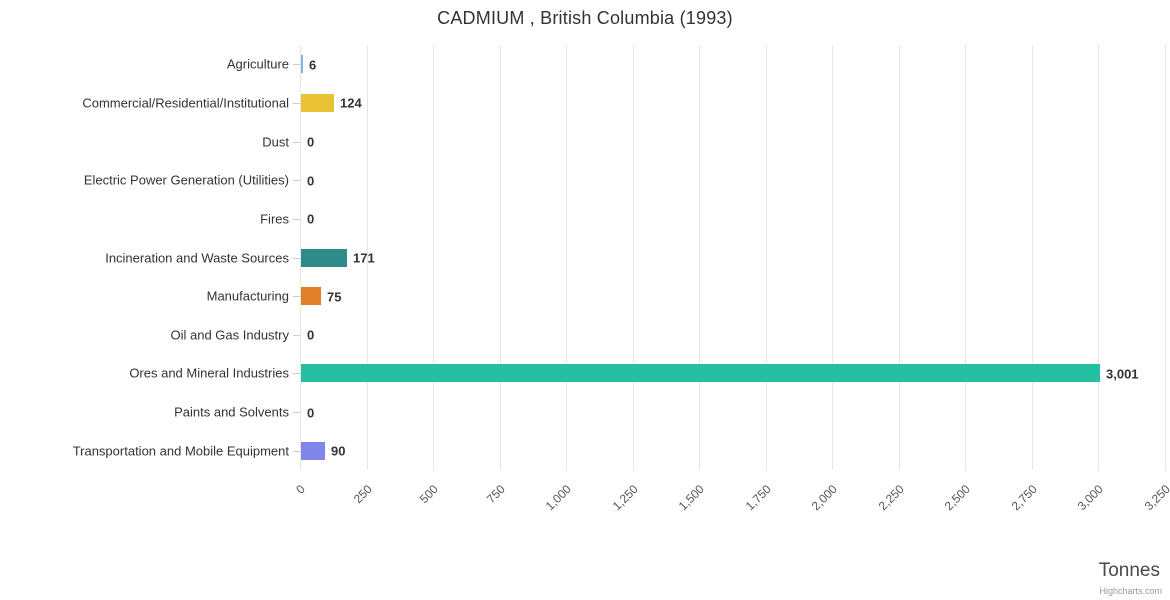 The height and width of the screenshot is (600, 1170). What do you see at coordinates (230, 335) in the screenshot?
I see `category-label: Oil and Gas Industry` at bounding box center [230, 335].